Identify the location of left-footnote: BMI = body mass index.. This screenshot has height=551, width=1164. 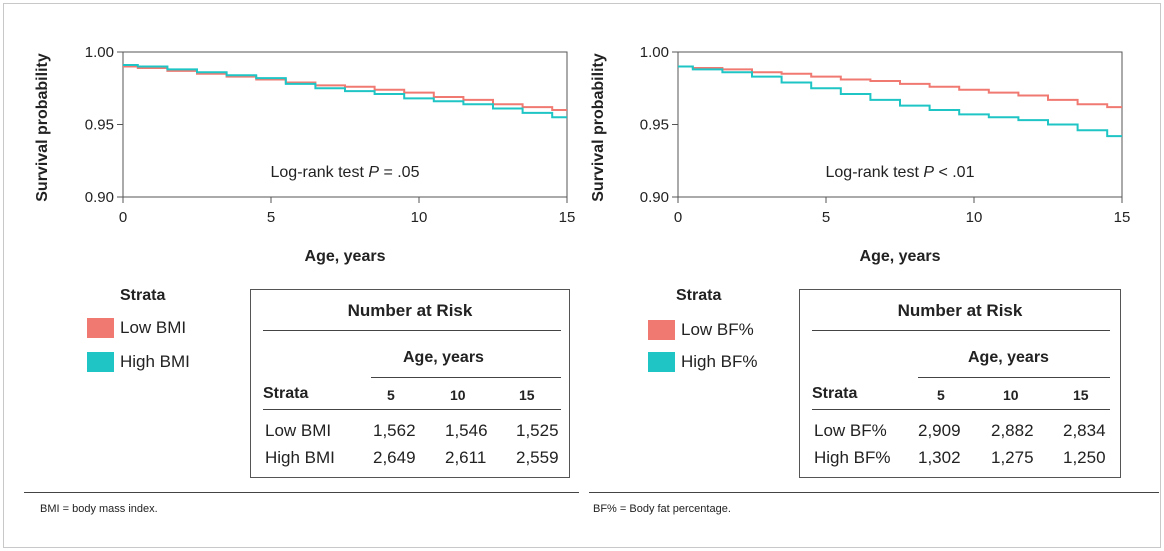
(99, 509).